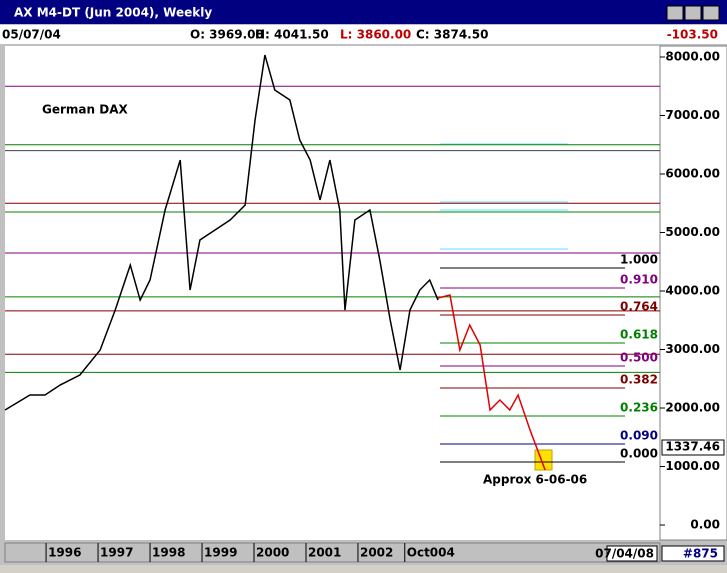 Image resolution: width=727 pixels, height=573 pixels. Describe the element at coordinates (692, 35) in the screenshot. I see `change: -103.50` at that location.